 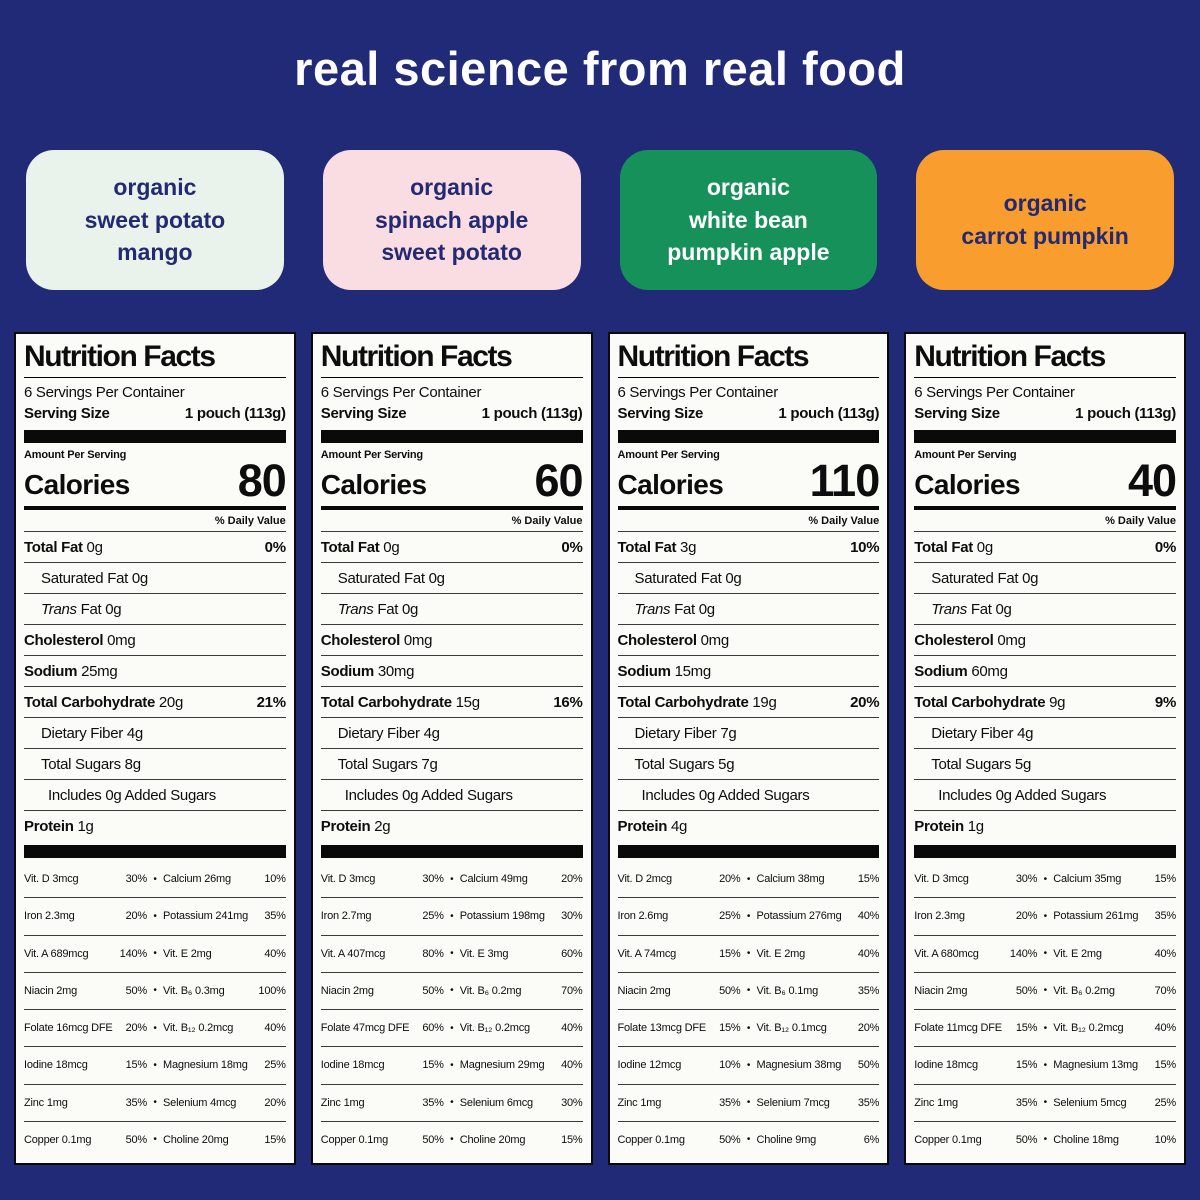 I want to click on micronutrient-row: Copper 0.1mg 50% • Choline 18mg 10%, so click(x=1045, y=1139).